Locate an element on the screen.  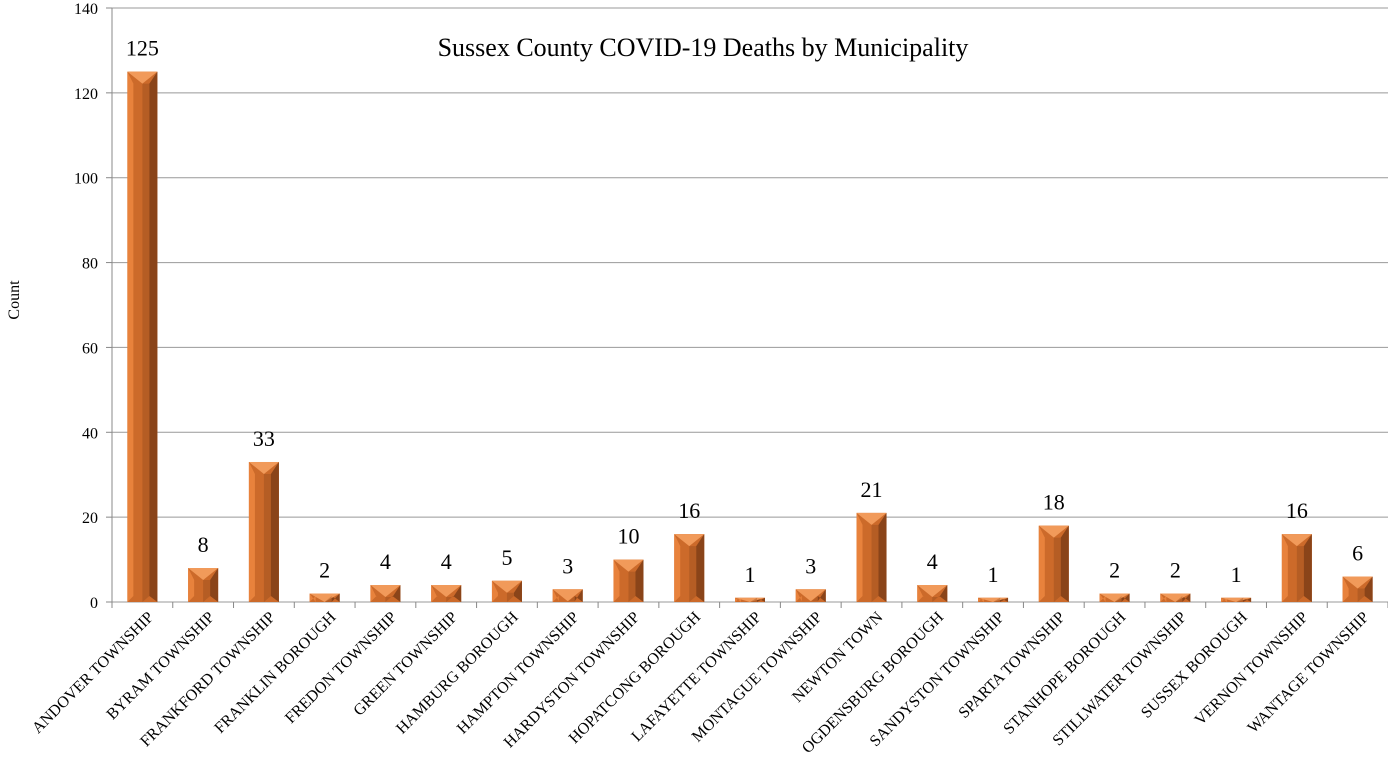
x-tick-label: SPARTA TOWNSHIP is located at coordinates (1012, 665).